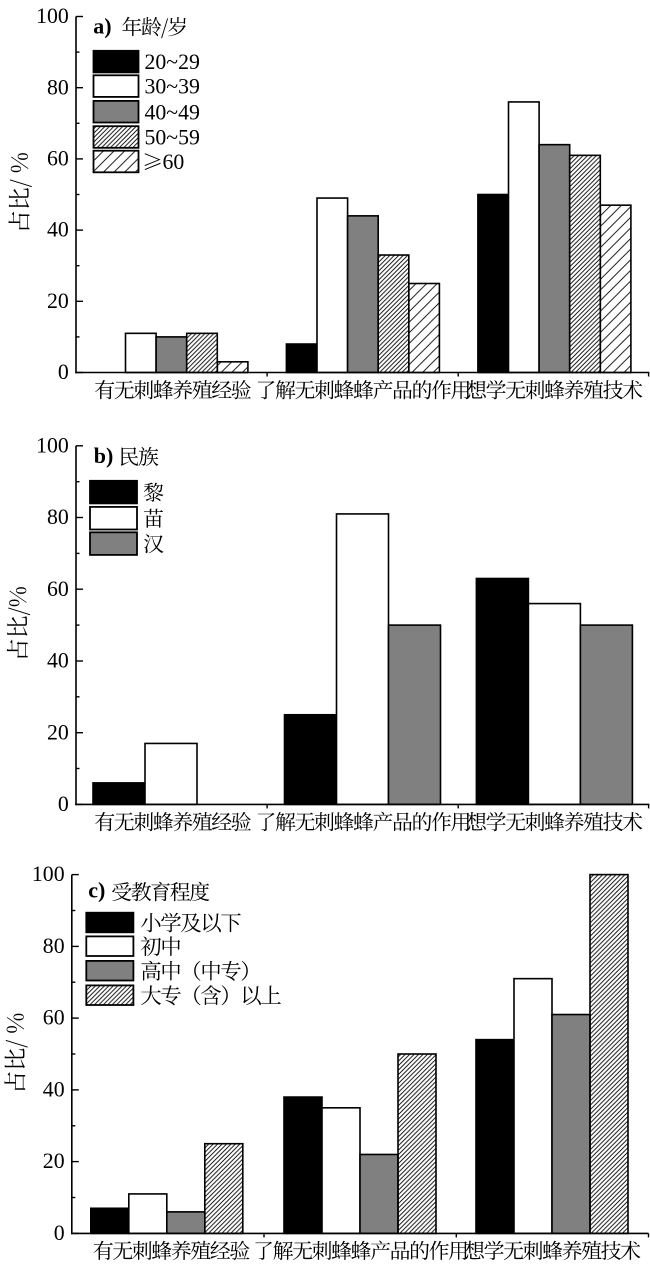  I want to click on svg-text: b), so click(104, 455).